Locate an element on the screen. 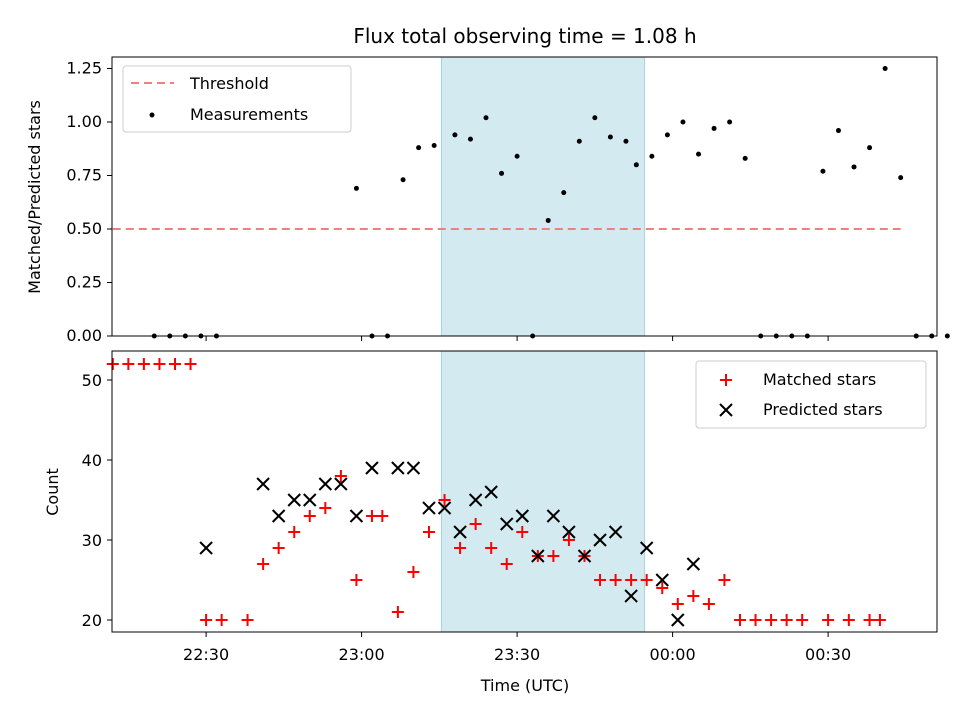  top-x-ticks is located at coordinates (517, 338).